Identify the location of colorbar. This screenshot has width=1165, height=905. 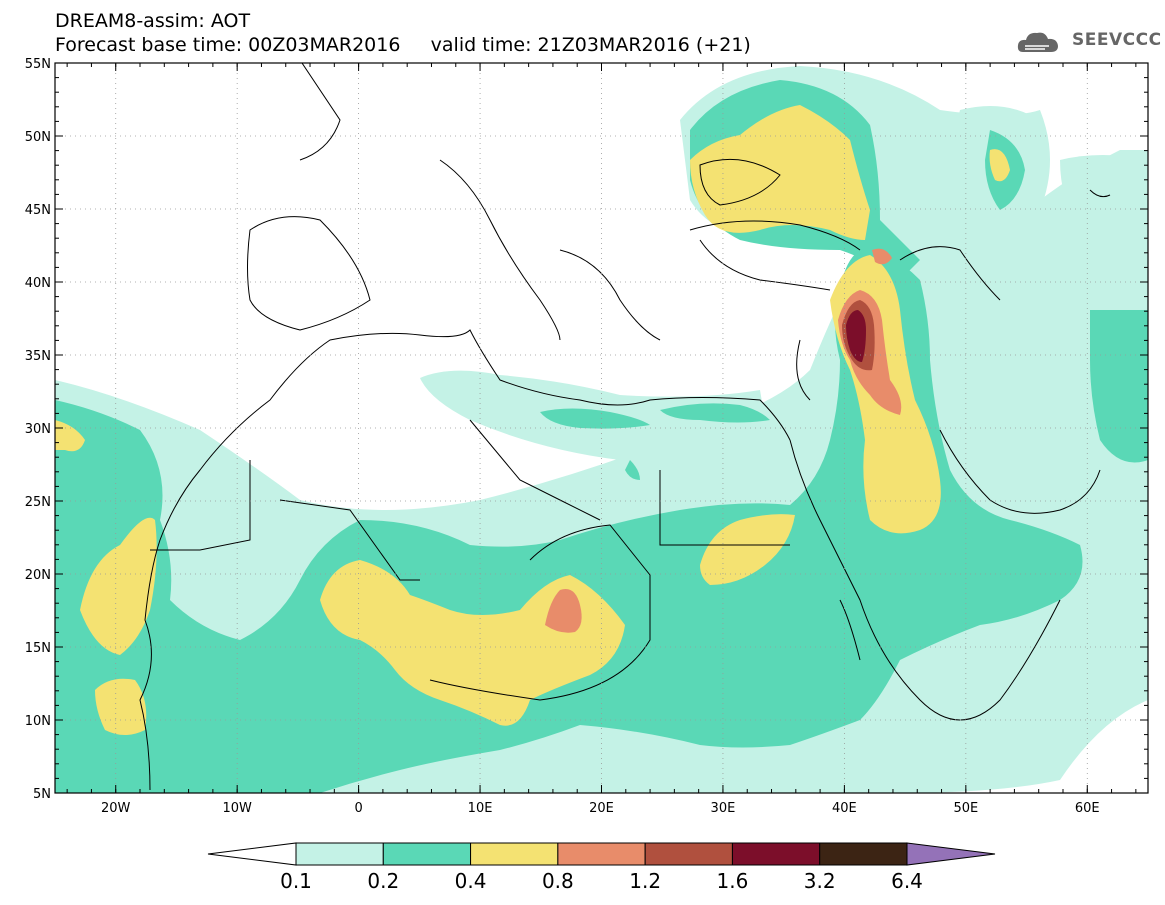
(601, 854).